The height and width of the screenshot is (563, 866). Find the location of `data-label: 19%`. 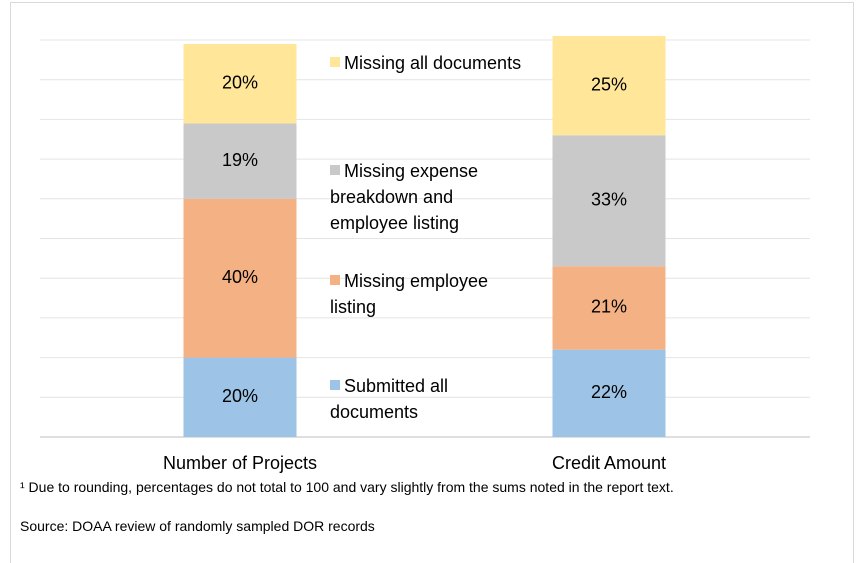

data-label: 19% is located at coordinates (240, 160).